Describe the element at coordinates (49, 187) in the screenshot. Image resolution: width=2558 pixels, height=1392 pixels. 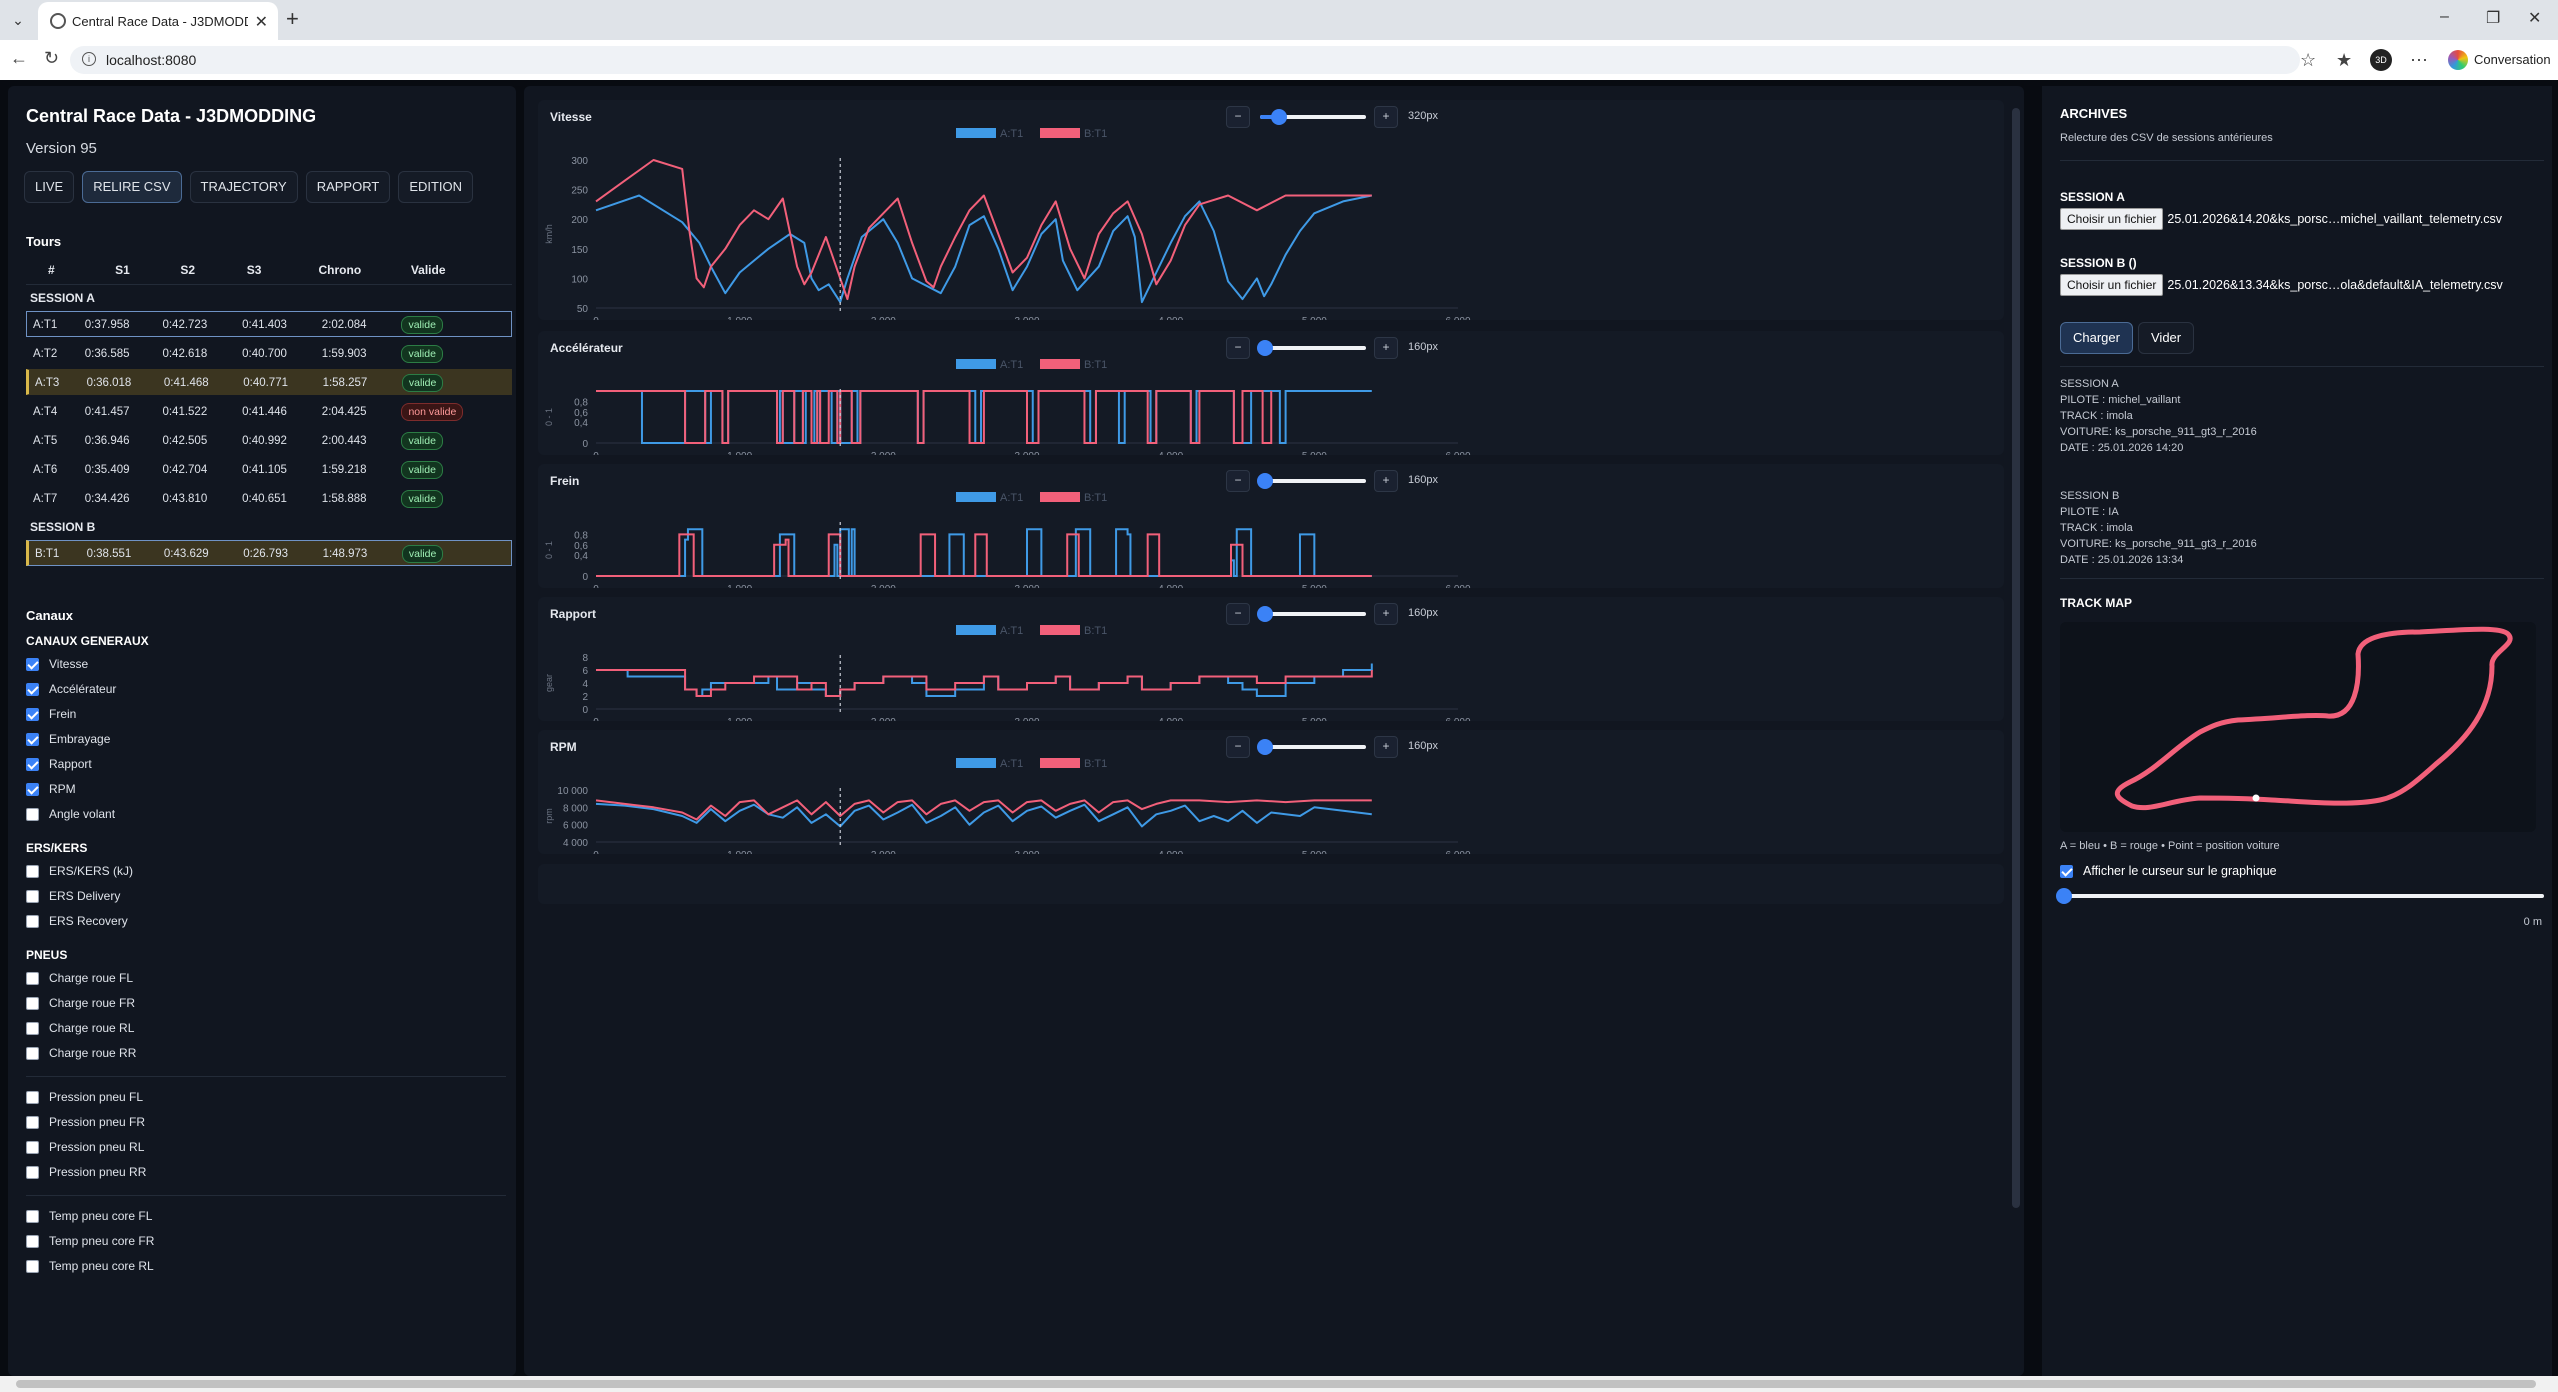
I see `tab-live: LIVE` at that location.